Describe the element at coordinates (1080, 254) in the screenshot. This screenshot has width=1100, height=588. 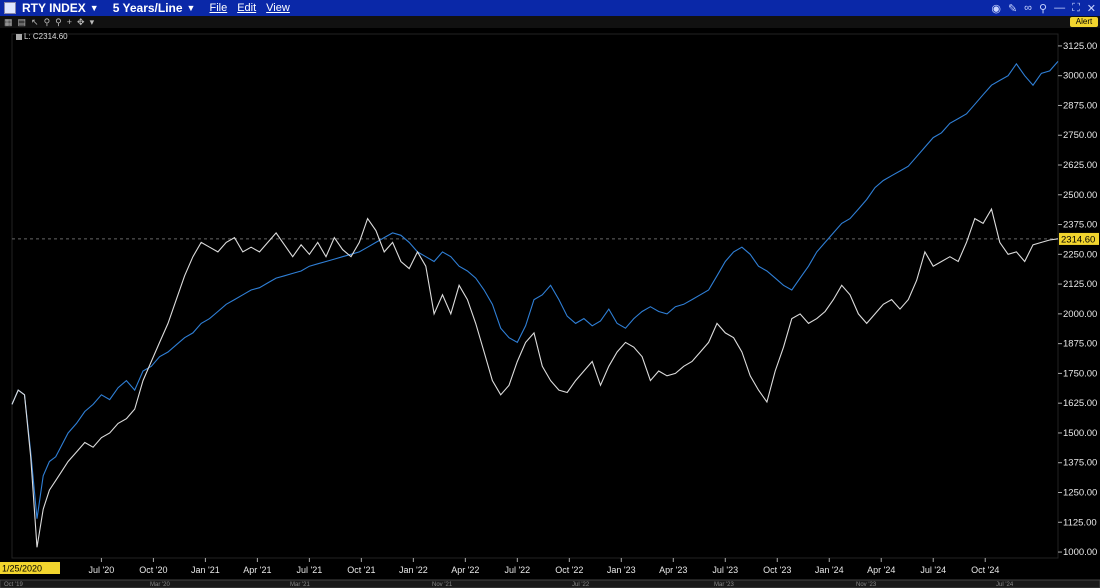
I see `y-tick-label: 2250.00` at that location.